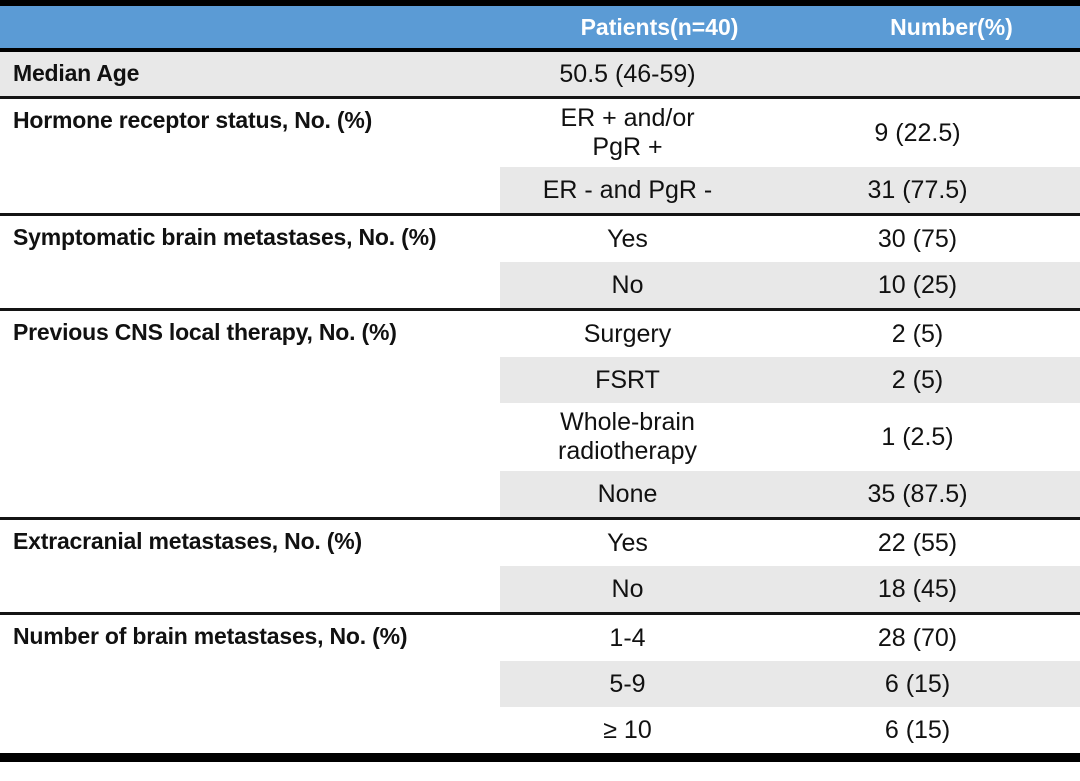 The height and width of the screenshot is (781, 1080). What do you see at coordinates (790, 638) in the screenshot?
I see `table-row: 1-4 28 (70)` at bounding box center [790, 638].